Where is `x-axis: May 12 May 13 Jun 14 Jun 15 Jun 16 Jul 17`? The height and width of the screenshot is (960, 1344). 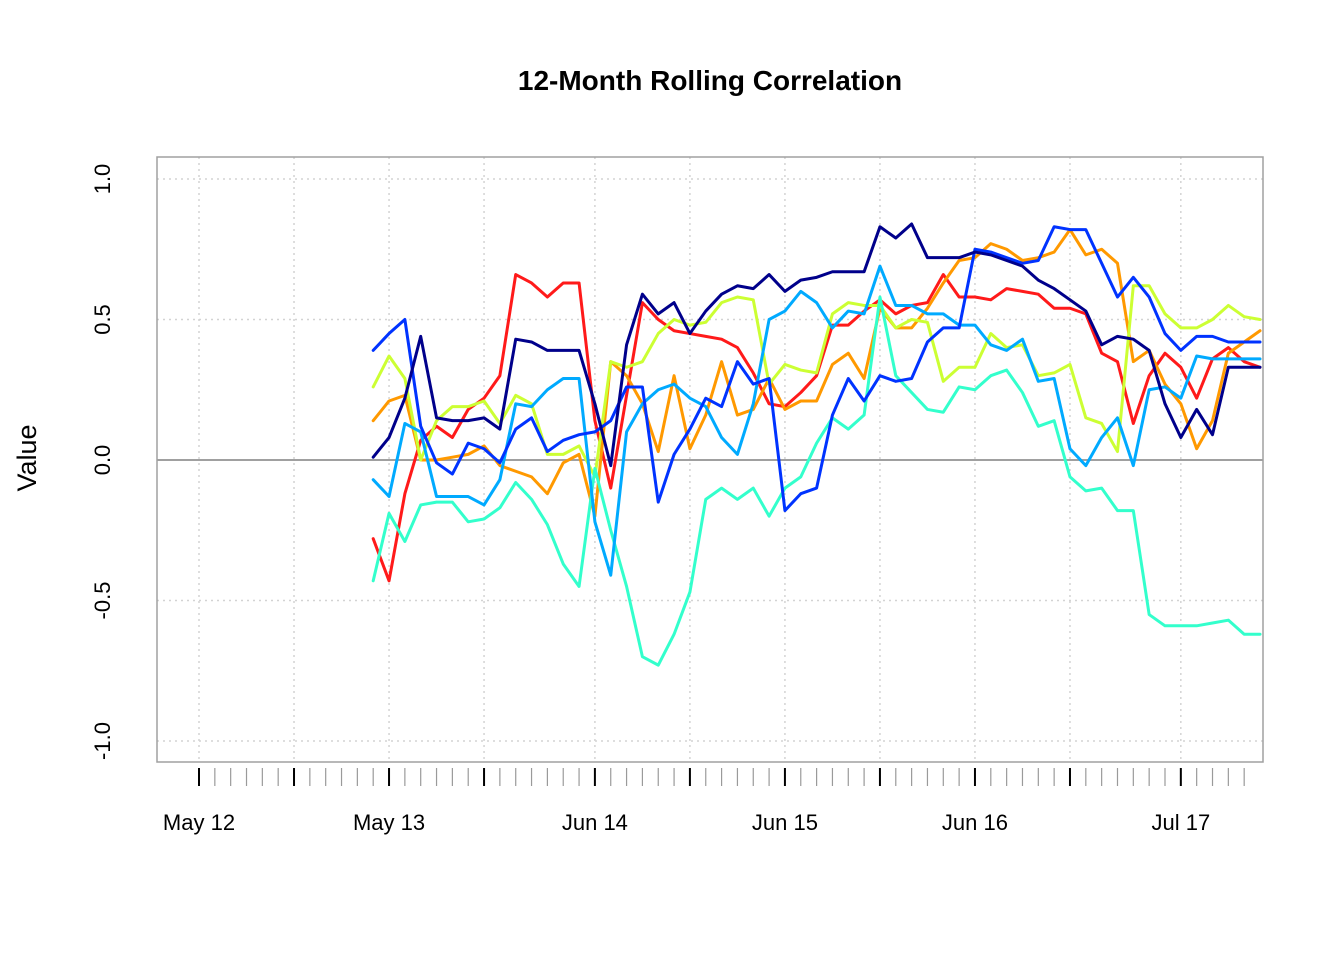 x-axis: May 12 May 13 Jun 14 Jun 15 Jun 16 Jul 17 is located at coordinates (704, 801).